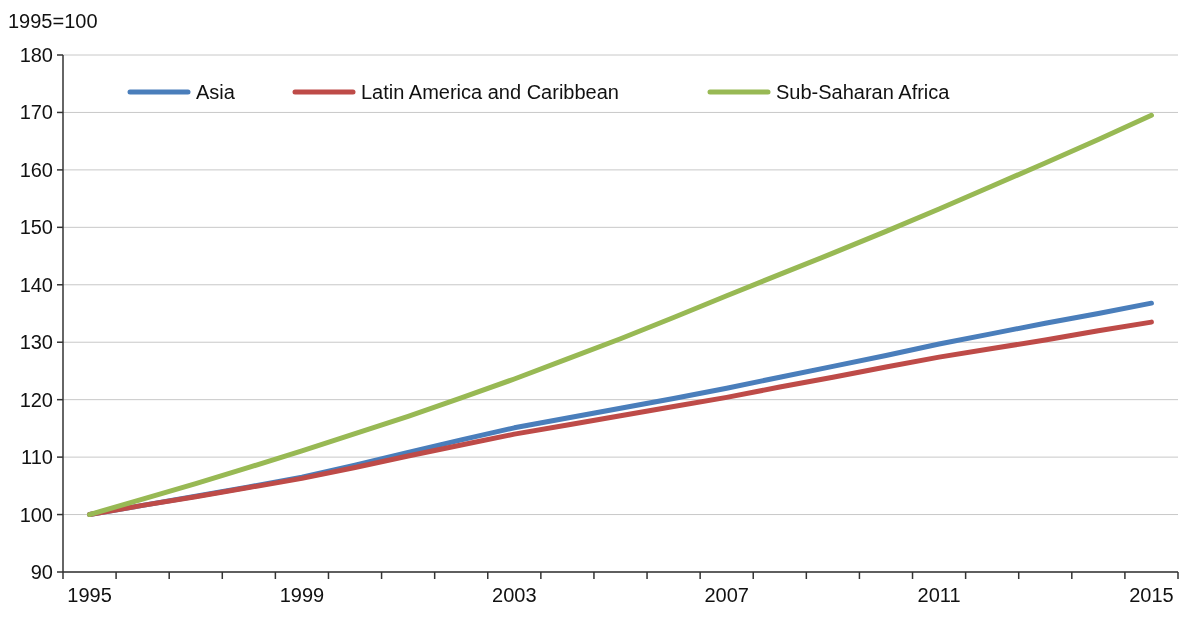 The image size is (1183, 621). What do you see at coordinates (216, 92) in the screenshot?
I see `legend-label: Asia` at bounding box center [216, 92].